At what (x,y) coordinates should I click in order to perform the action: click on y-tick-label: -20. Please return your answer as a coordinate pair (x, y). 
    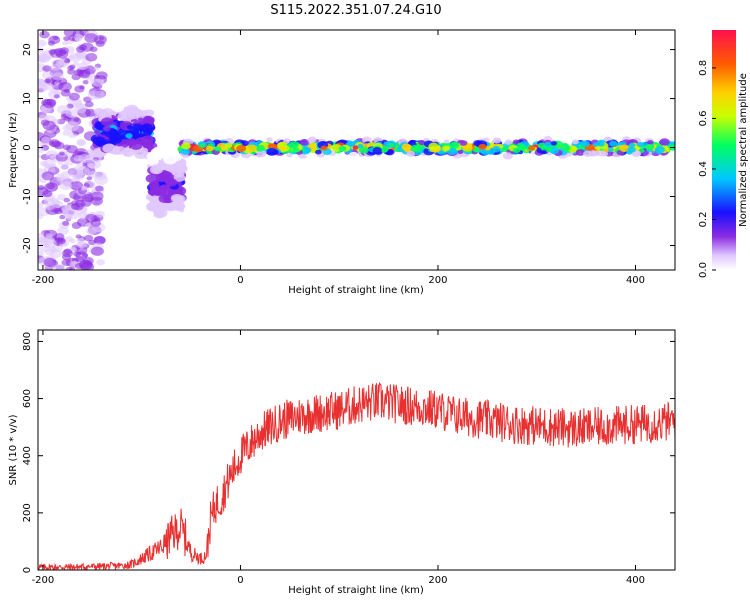
    Looking at the image, I should click on (27, 245).